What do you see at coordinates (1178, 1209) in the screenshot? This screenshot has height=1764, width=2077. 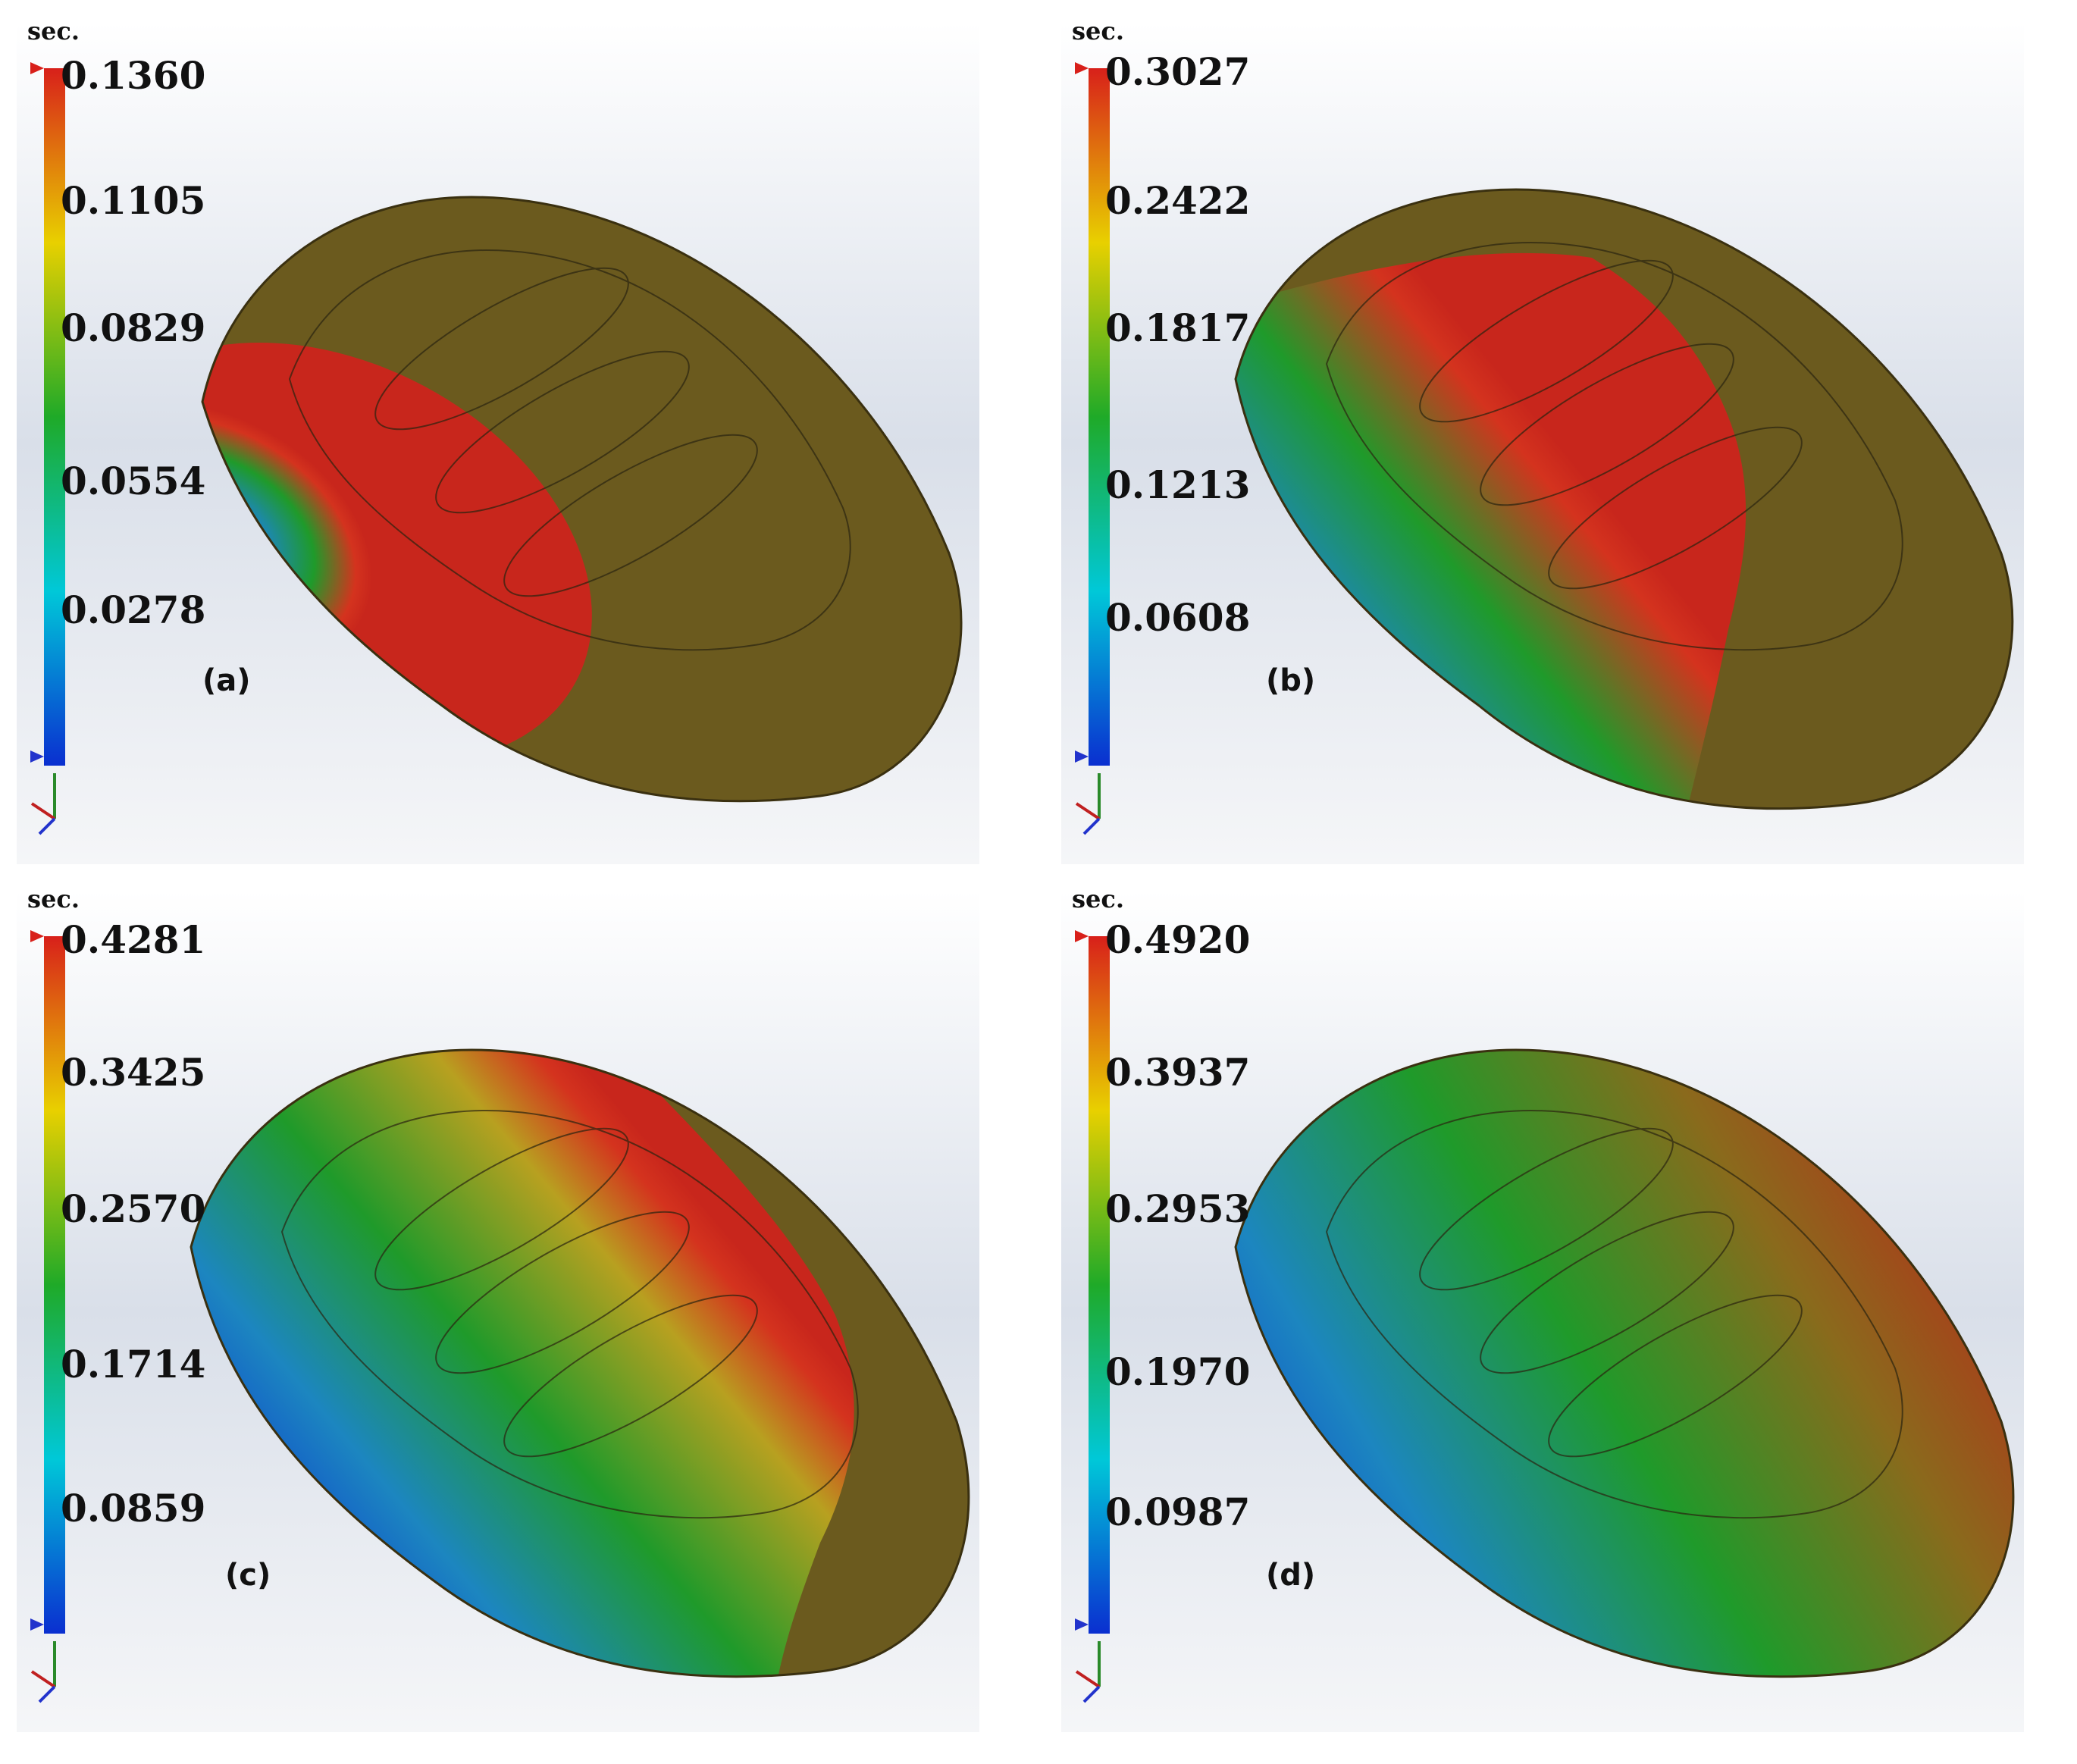 I see `legend-tick-3: 0.2953` at bounding box center [1178, 1209].